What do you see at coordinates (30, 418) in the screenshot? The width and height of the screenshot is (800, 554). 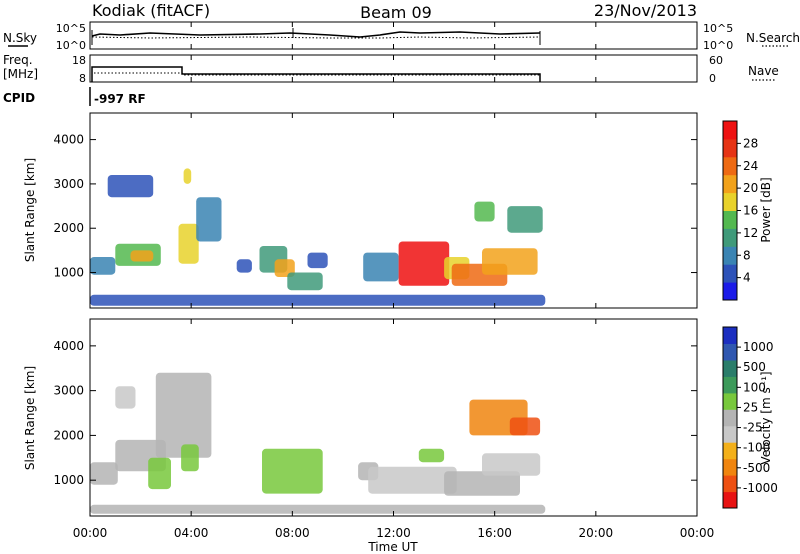 I see `velocity-y-label: Slant Range [km]` at bounding box center [30, 418].